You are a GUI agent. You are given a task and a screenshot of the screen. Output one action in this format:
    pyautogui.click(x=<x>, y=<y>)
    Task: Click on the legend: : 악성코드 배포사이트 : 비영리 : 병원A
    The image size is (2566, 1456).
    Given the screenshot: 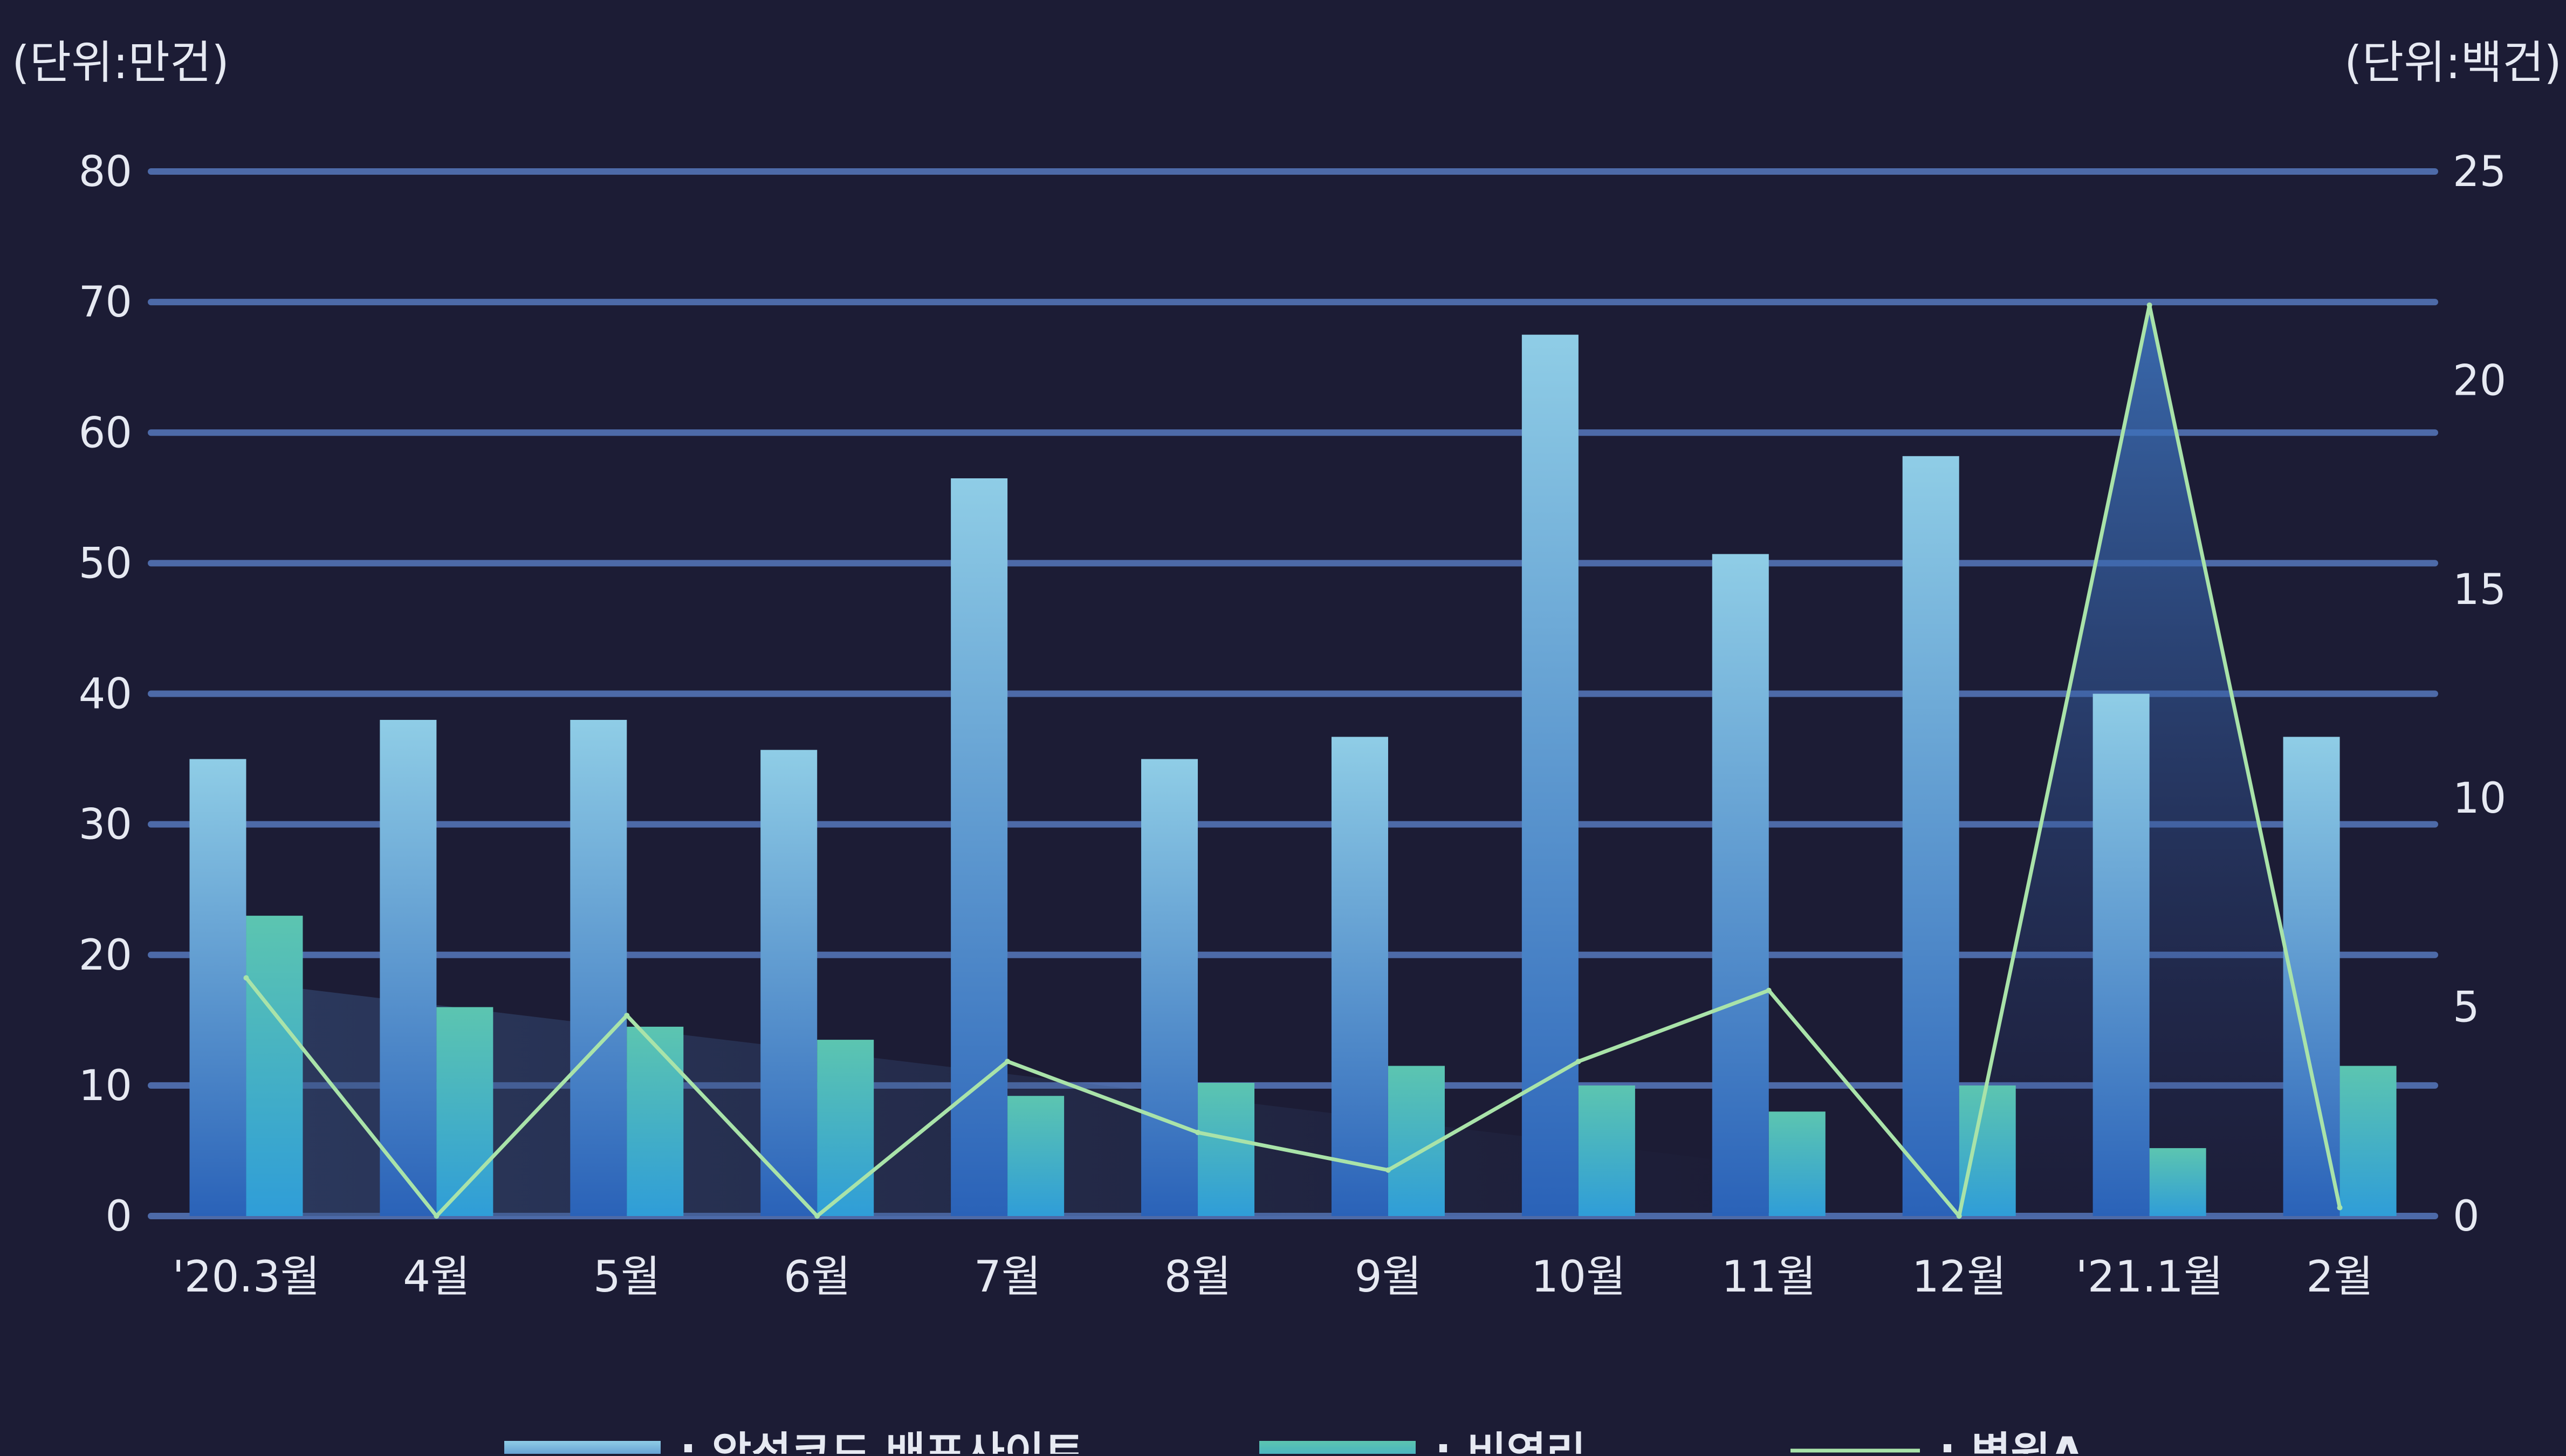 What is the action you would take?
    pyautogui.click(x=1294, y=1442)
    